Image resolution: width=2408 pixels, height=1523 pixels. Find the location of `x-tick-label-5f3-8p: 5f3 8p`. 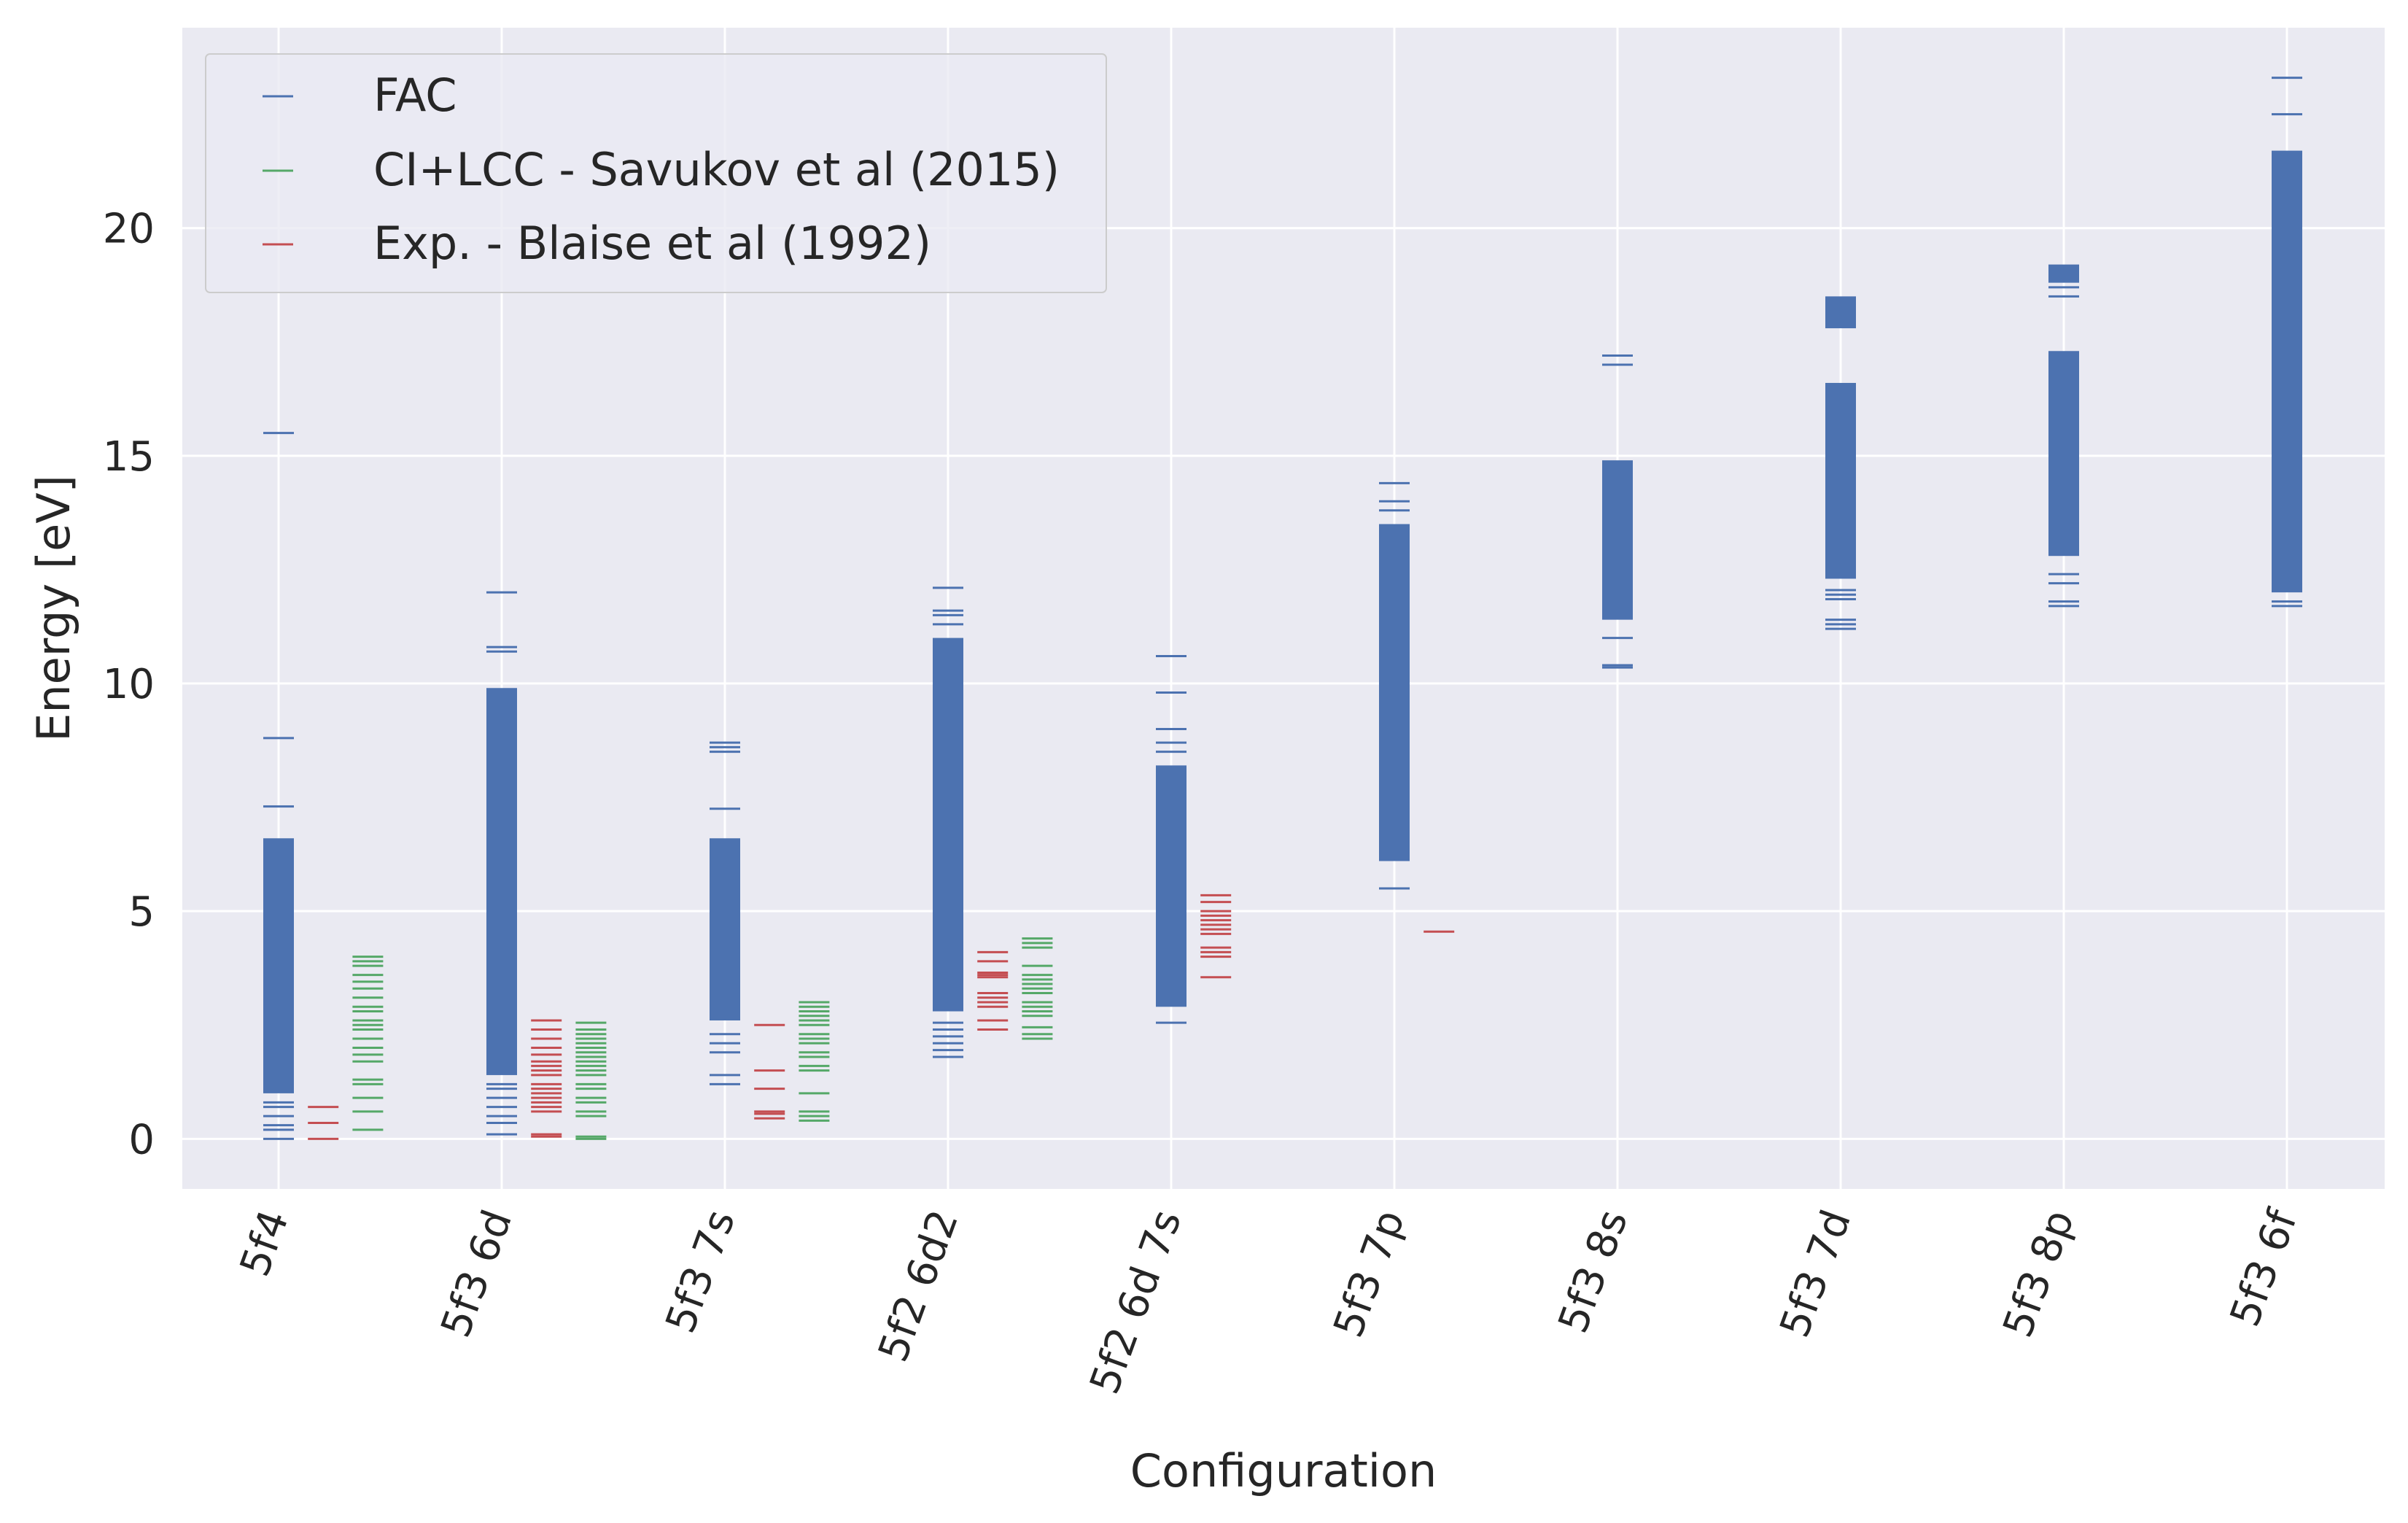

x-tick-label-5f3-8p: 5f3 8p is located at coordinates (2039, 1274).